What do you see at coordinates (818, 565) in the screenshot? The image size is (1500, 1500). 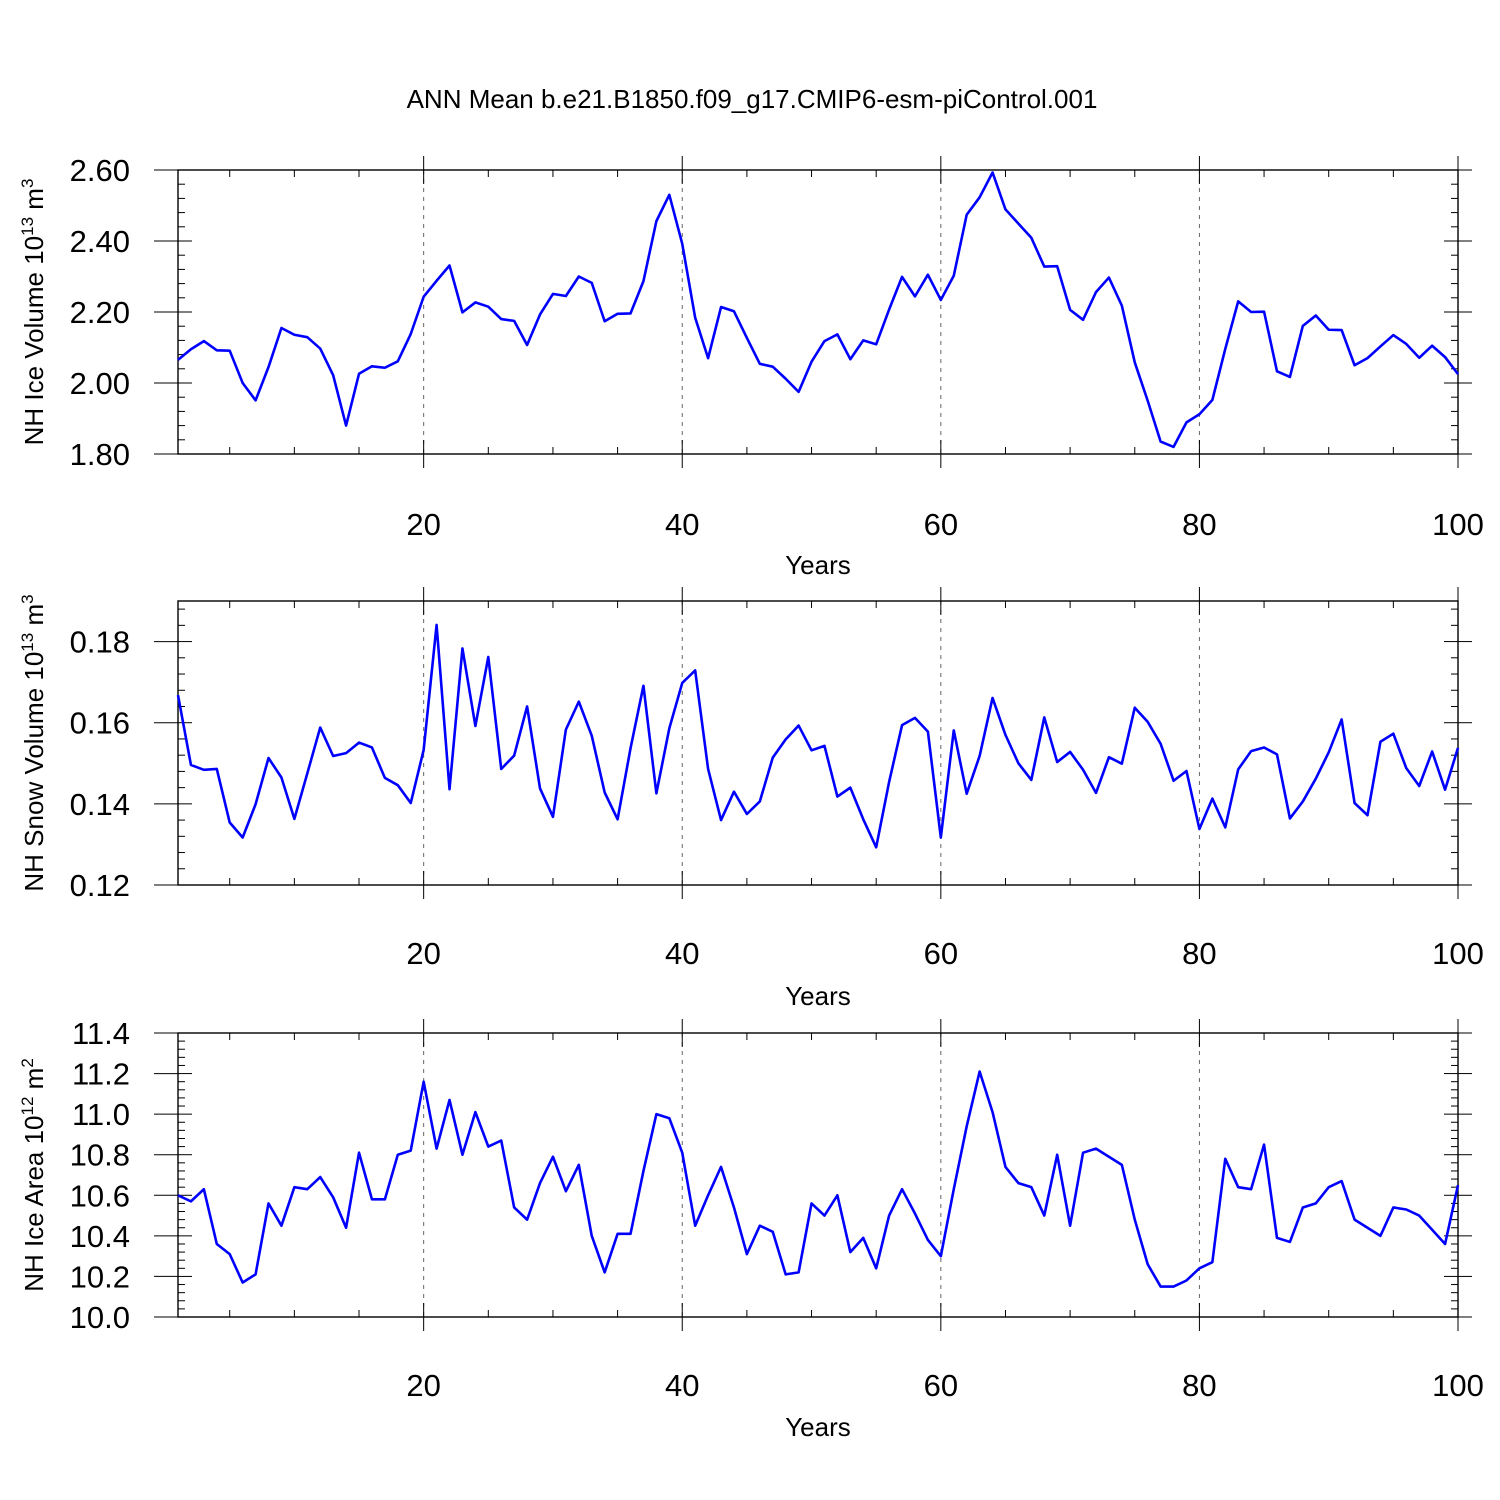 I see `x-axis-label: Years` at bounding box center [818, 565].